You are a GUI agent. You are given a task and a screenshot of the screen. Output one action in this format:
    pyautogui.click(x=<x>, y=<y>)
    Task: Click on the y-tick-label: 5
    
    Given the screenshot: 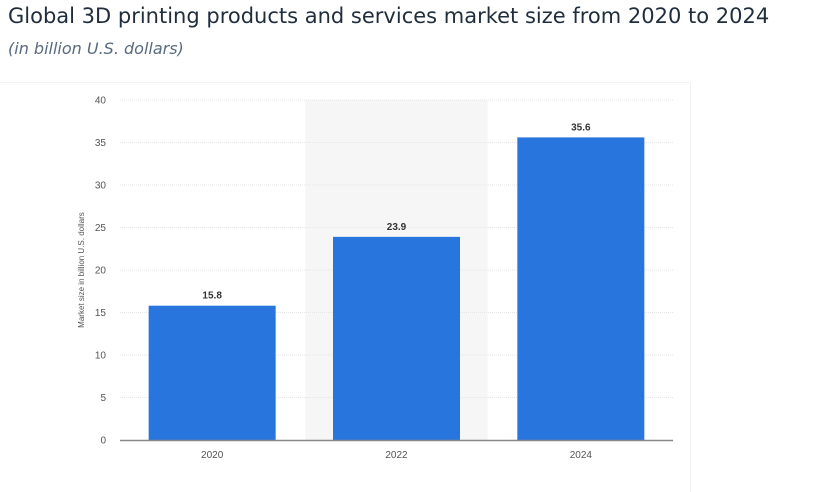 What is the action you would take?
    pyautogui.click(x=103, y=398)
    